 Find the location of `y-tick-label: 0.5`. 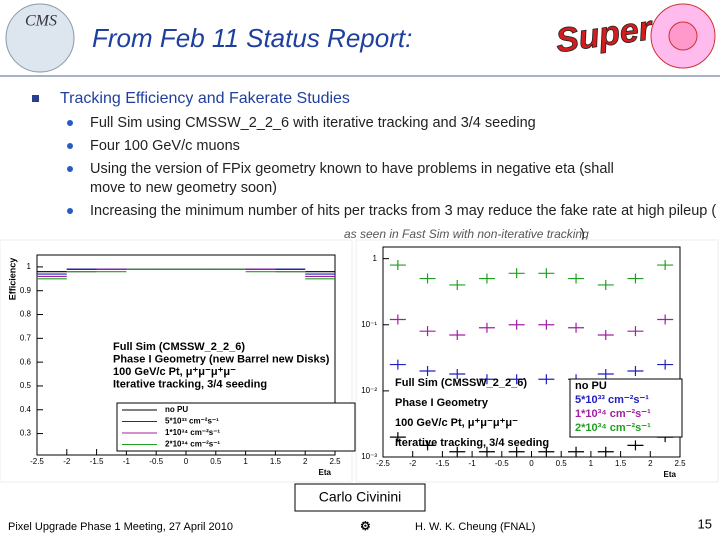

y-tick-label: 0.5 is located at coordinates (26, 385).